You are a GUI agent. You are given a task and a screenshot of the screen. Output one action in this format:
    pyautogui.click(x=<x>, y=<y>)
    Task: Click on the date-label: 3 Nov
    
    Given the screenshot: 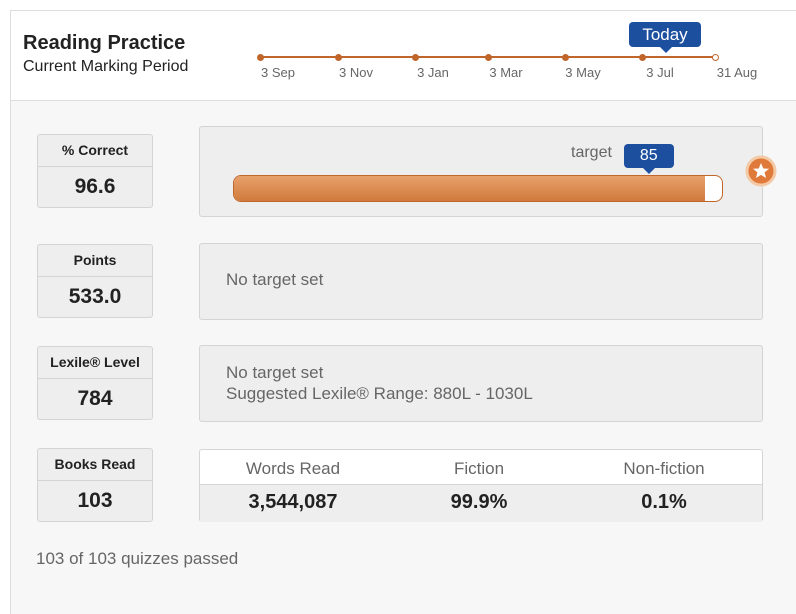 What is the action you would take?
    pyautogui.click(x=356, y=72)
    